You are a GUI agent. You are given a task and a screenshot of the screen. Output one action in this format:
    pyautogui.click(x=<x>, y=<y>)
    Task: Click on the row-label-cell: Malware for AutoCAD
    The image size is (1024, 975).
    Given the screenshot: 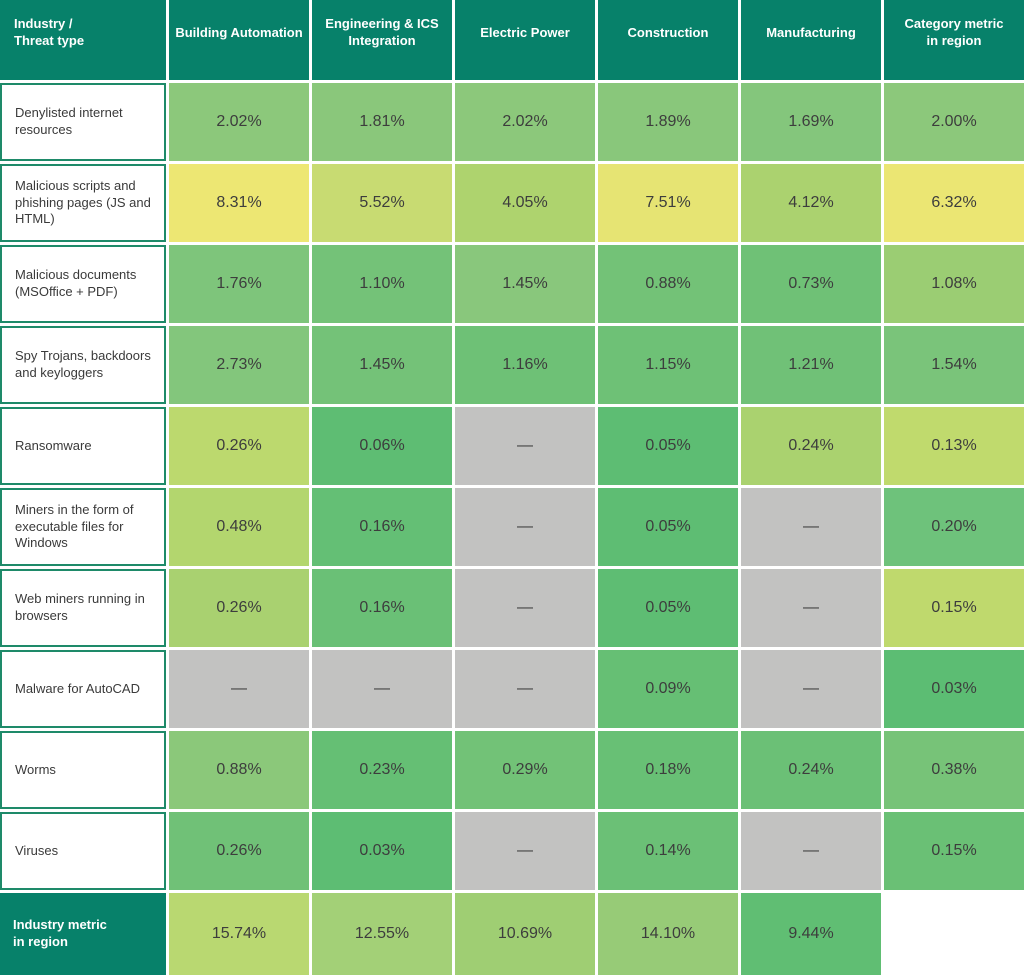 What is the action you would take?
    pyautogui.click(x=83, y=689)
    